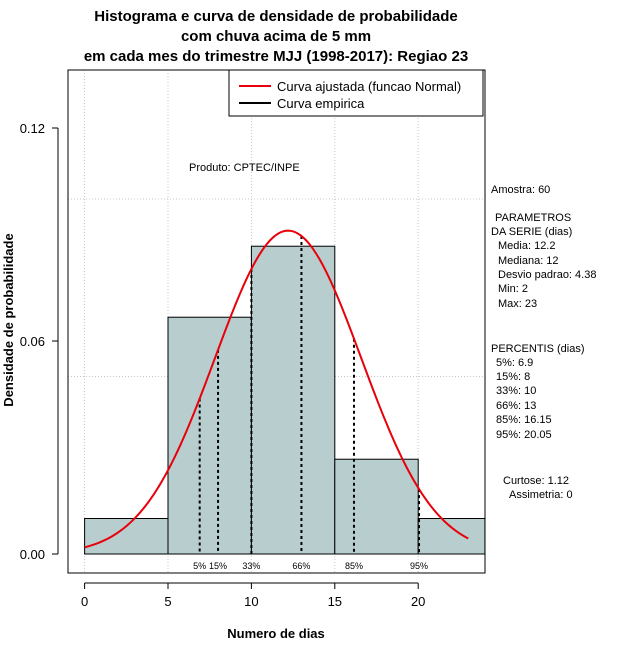 The width and height of the screenshot is (640, 660). What do you see at coordinates (276, 36) in the screenshot?
I see `chart-title-line-2: com chuva acima de 5 mm` at bounding box center [276, 36].